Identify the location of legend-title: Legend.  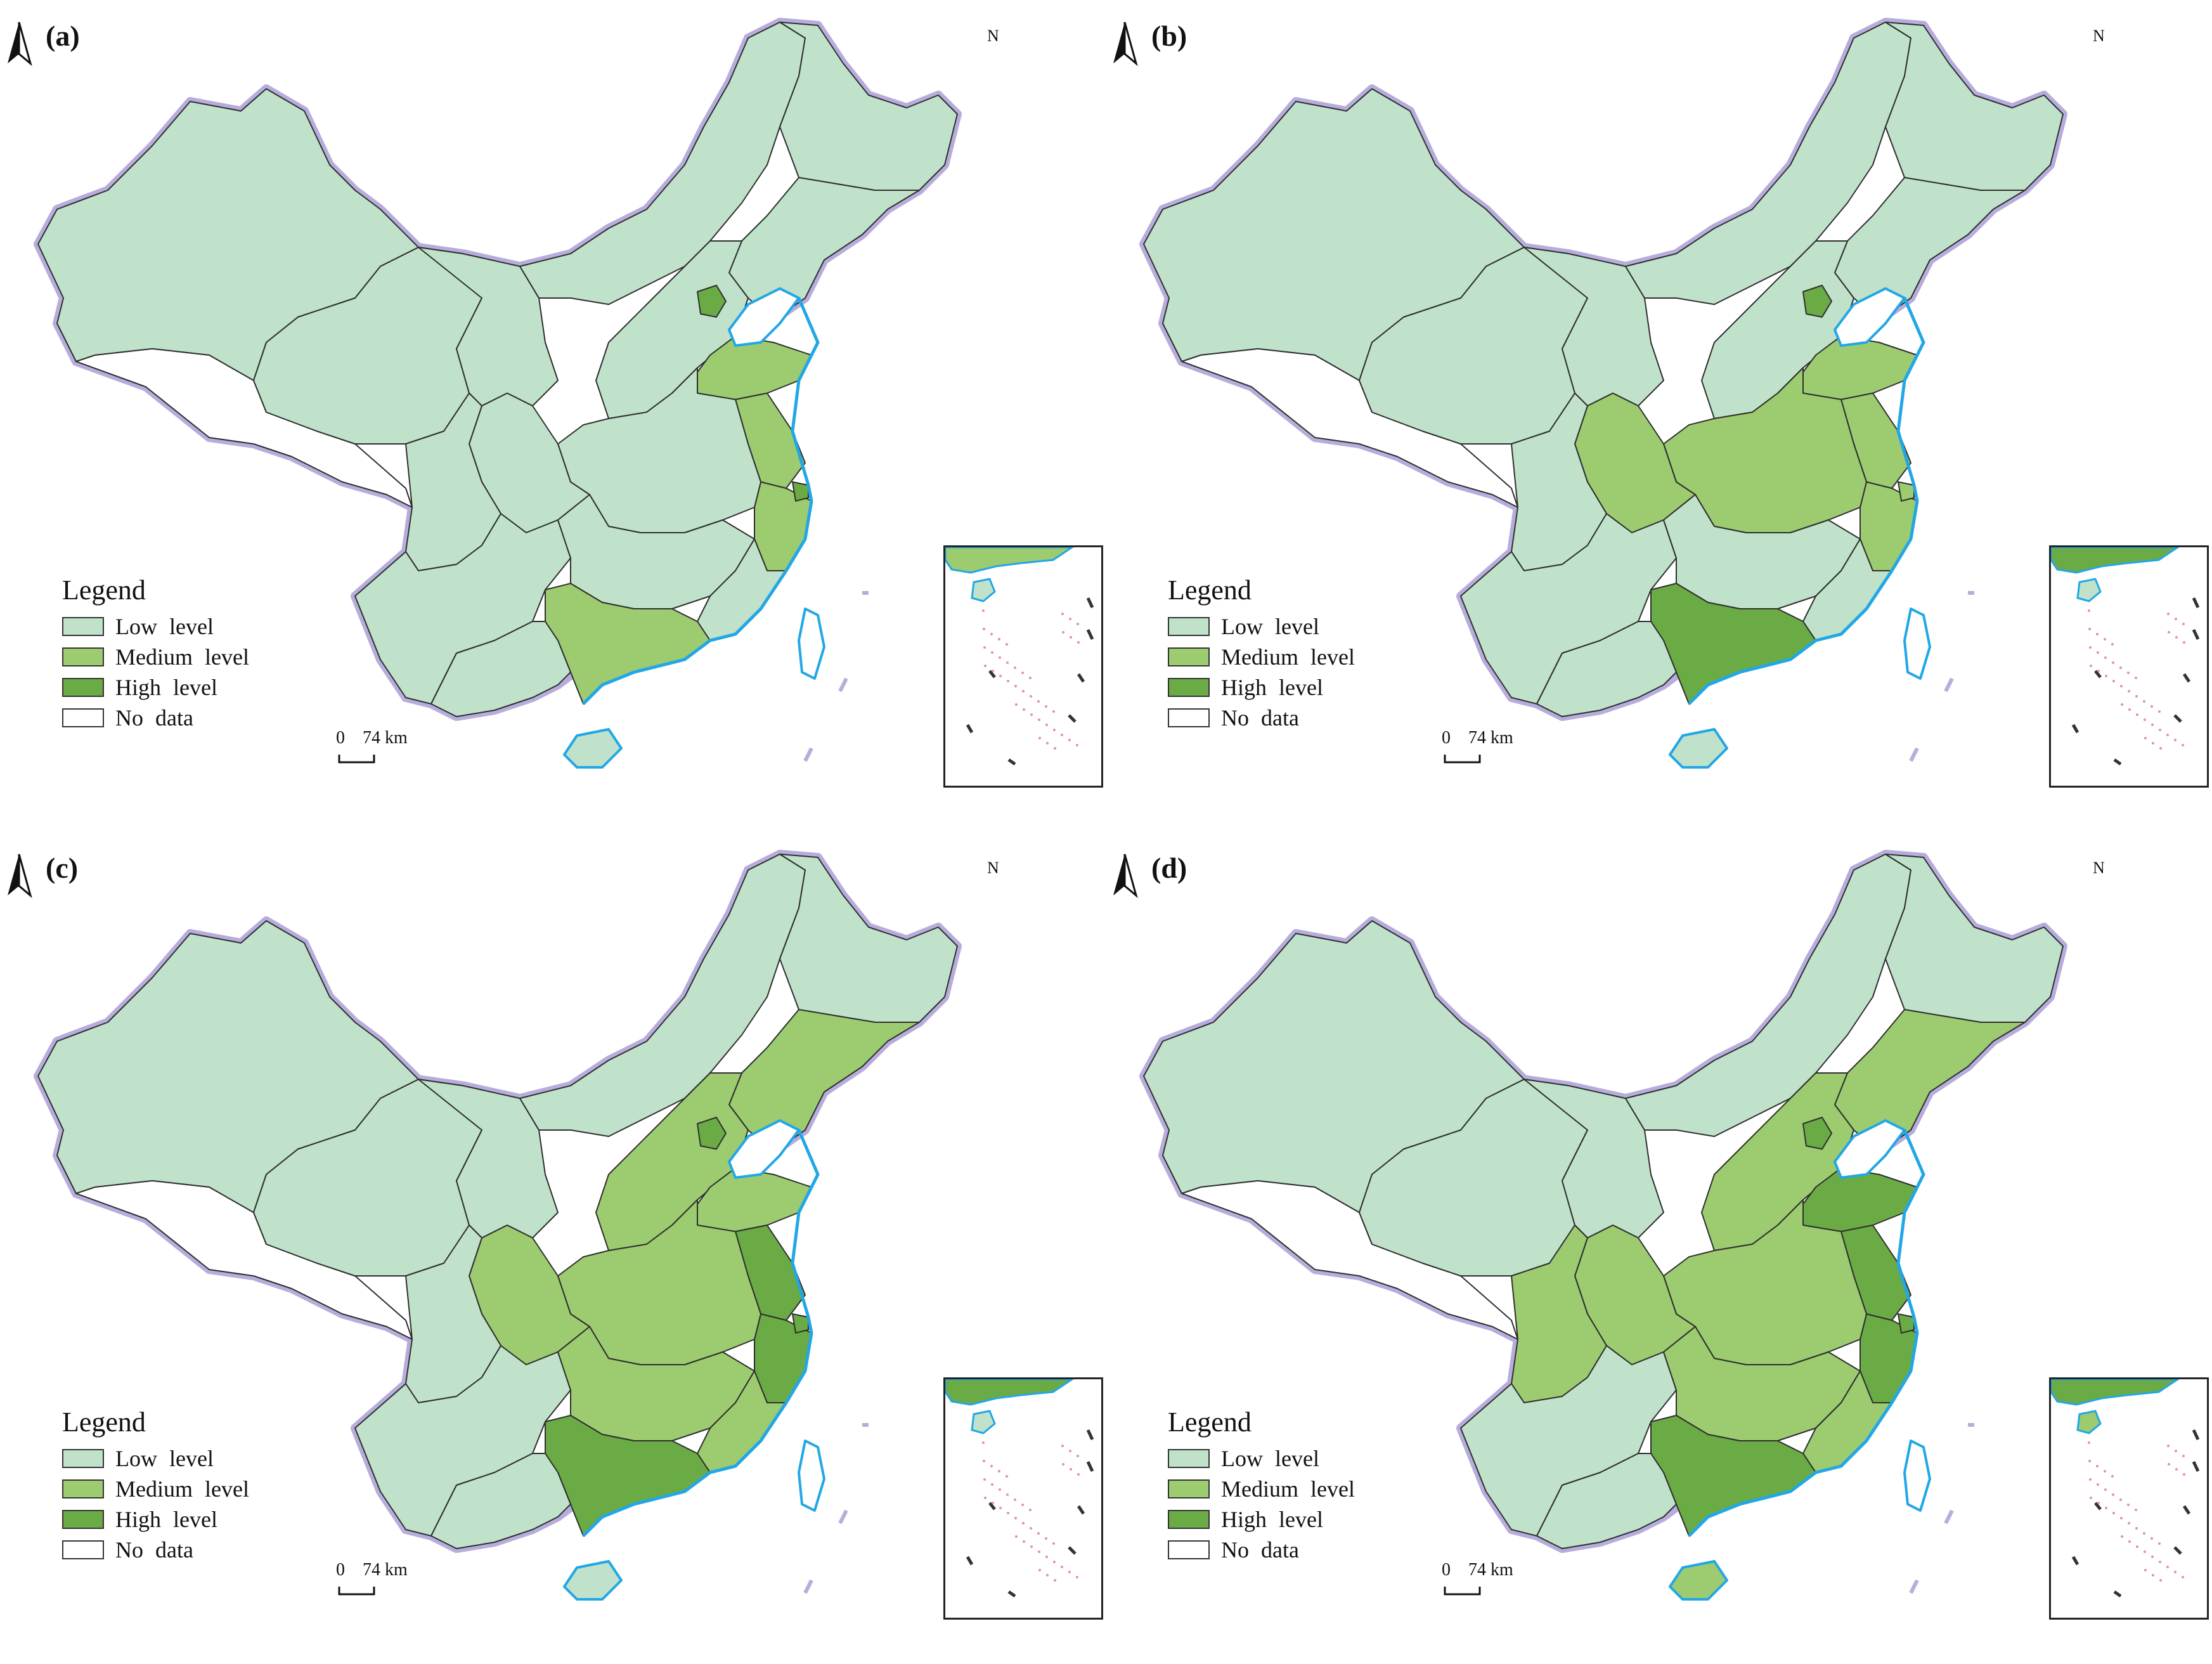
(104, 590).